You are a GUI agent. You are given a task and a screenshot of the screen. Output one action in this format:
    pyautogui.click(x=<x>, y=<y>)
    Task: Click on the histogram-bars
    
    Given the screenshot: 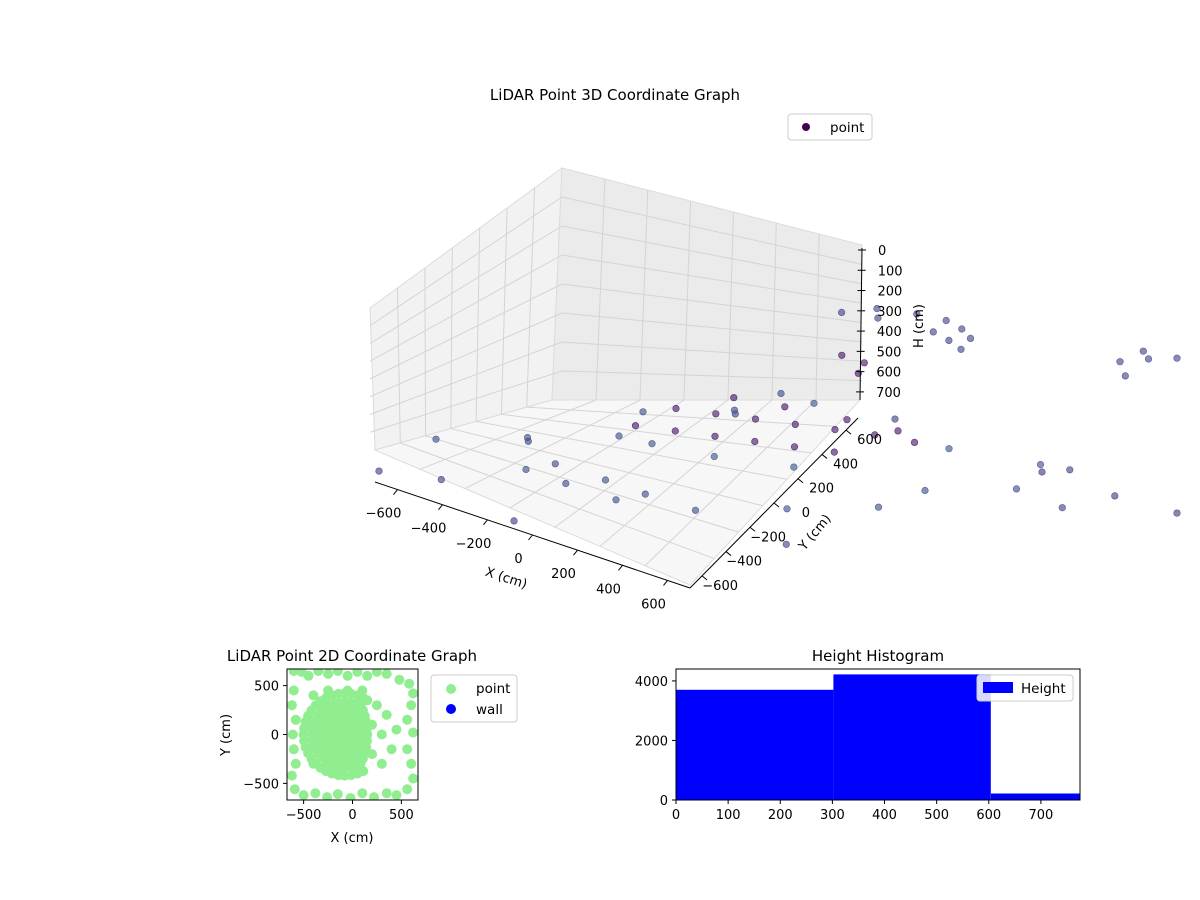 What is the action you would take?
    pyautogui.click(x=878, y=737)
    